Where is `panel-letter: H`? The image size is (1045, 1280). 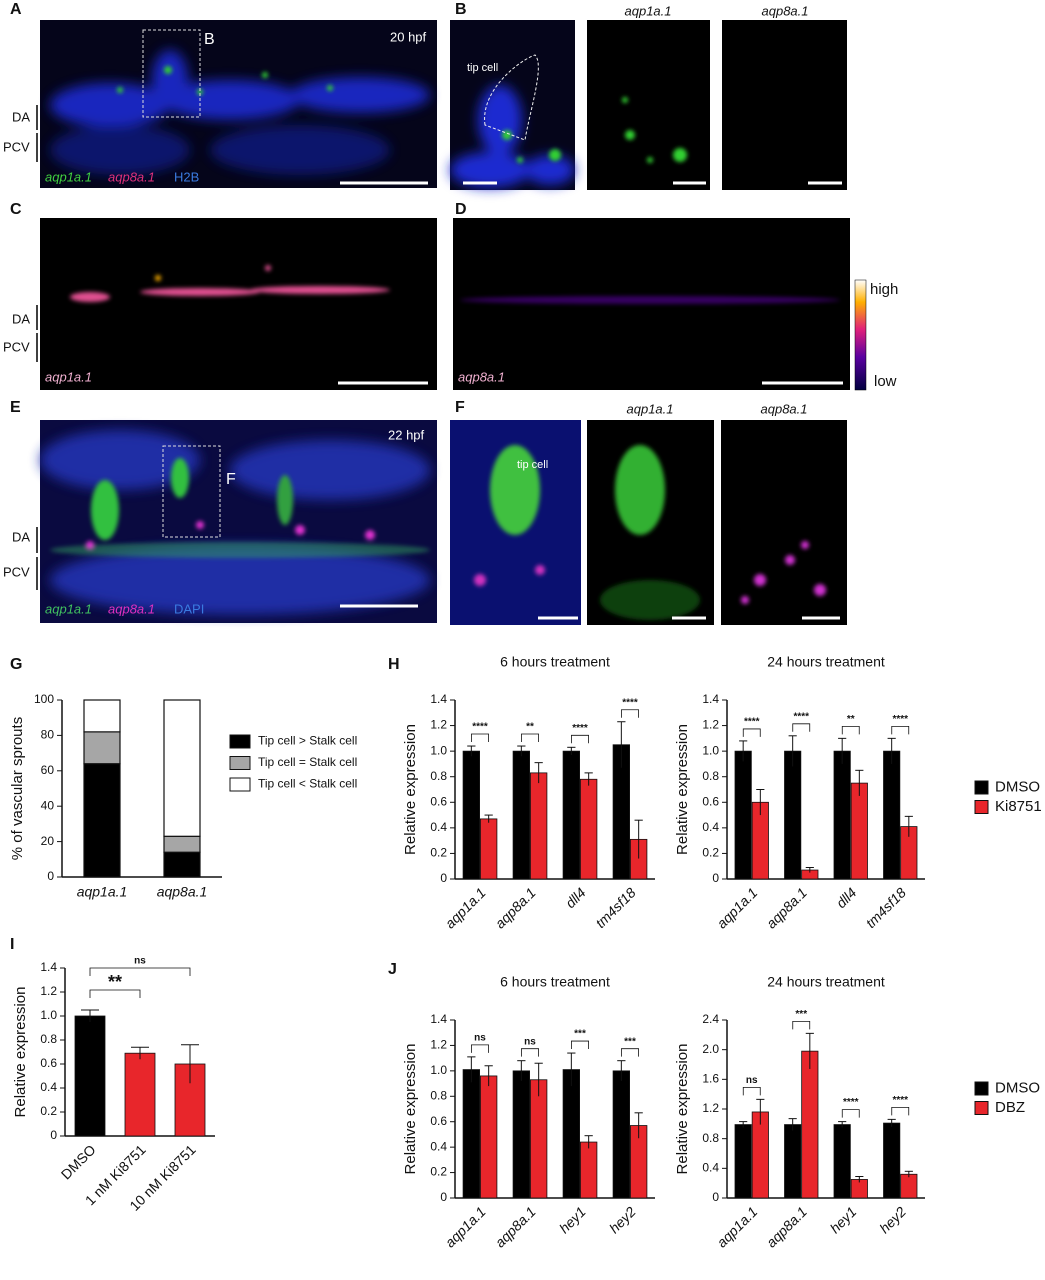
panel-letter: H is located at coordinates (394, 664).